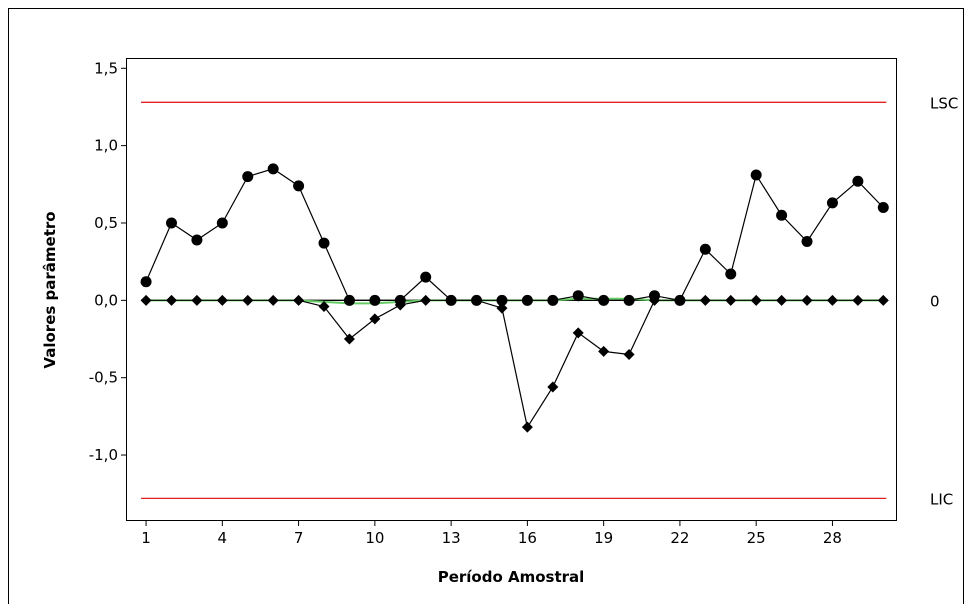  What do you see at coordinates (106, 68) in the screenshot?
I see `y-tick-label-5: 1,5` at bounding box center [106, 68].